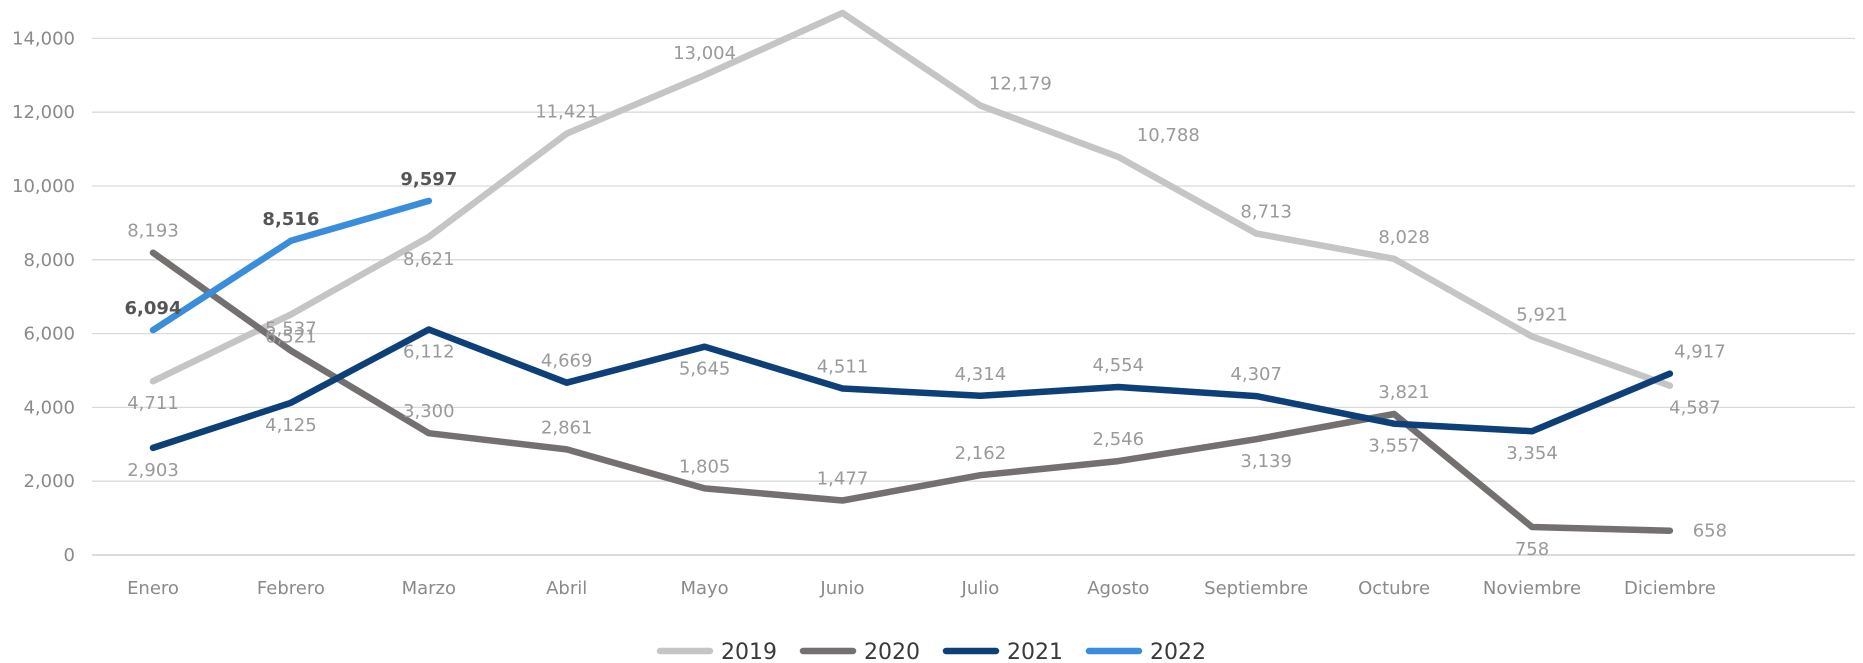 The height and width of the screenshot is (663, 1863). I want to click on x-tick-label: Enero, so click(153, 588).